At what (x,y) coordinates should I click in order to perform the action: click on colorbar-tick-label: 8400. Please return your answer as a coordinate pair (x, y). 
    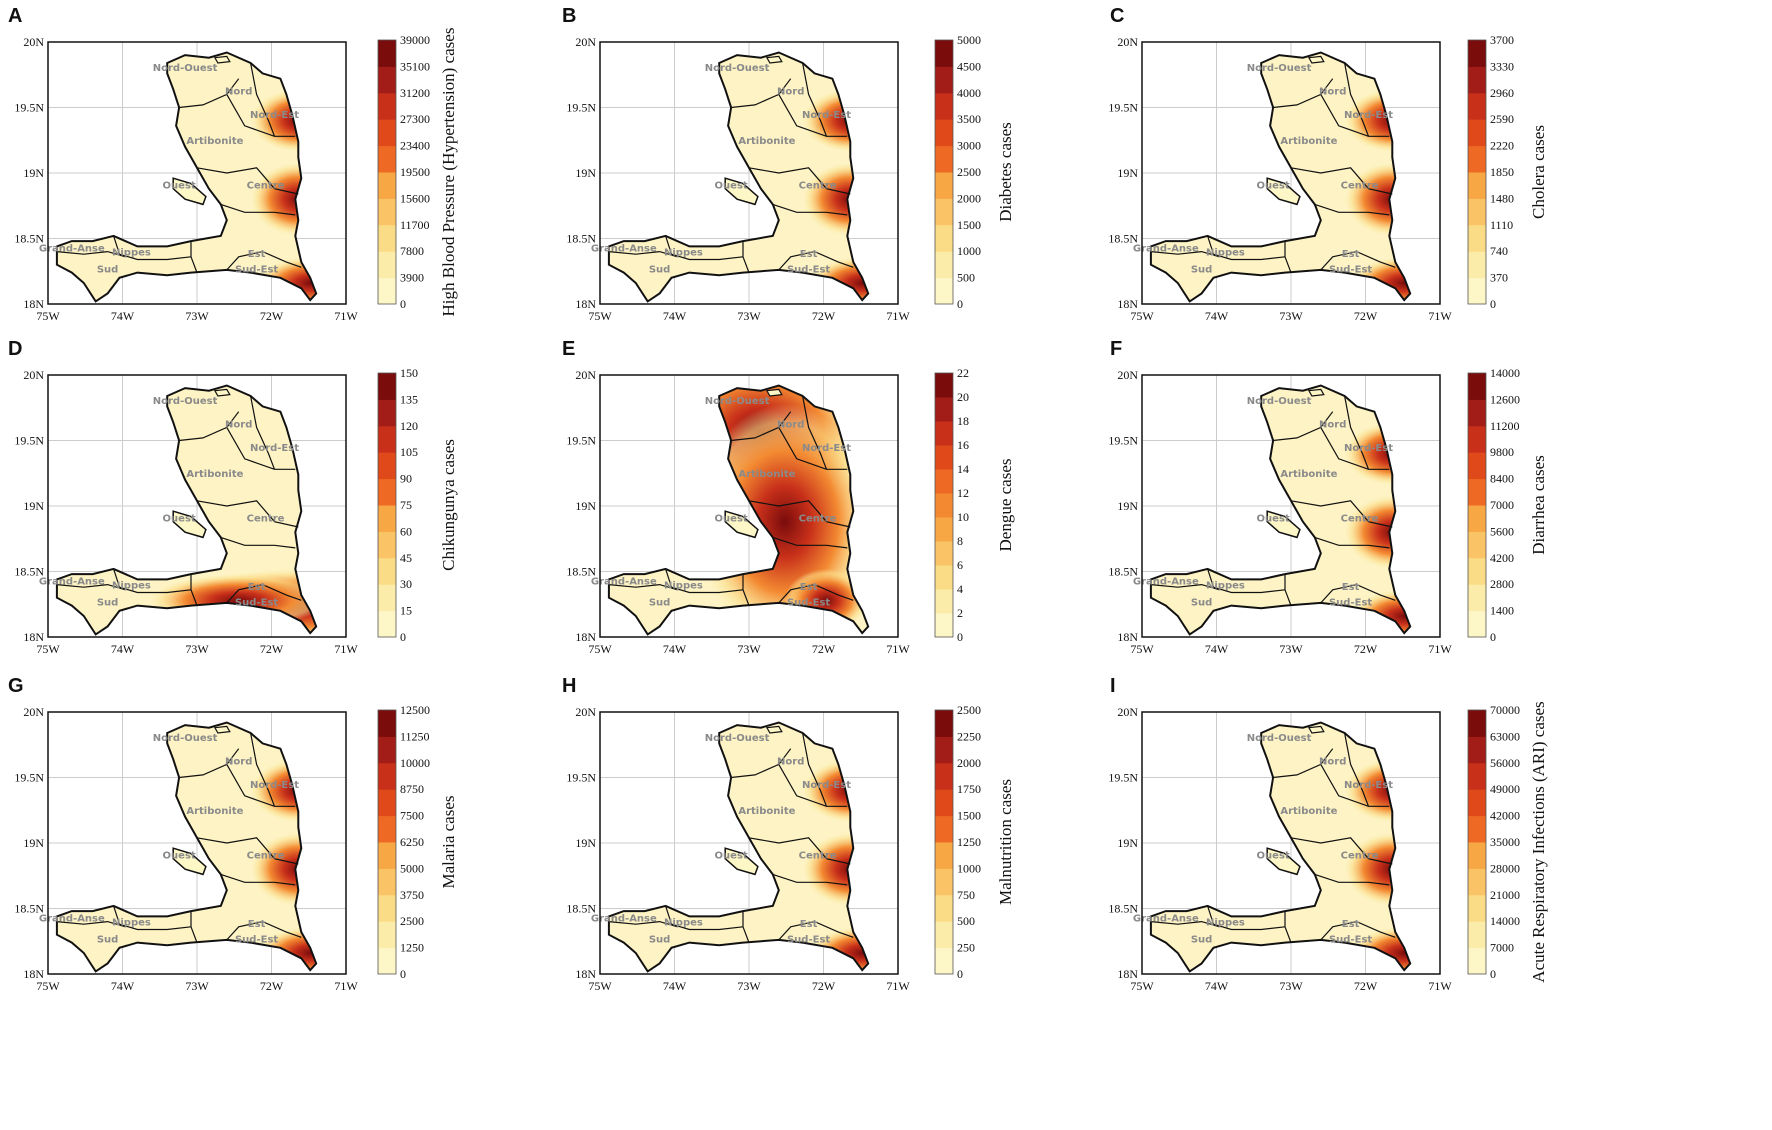
    Looking at the image, I should click on (1502, 479).